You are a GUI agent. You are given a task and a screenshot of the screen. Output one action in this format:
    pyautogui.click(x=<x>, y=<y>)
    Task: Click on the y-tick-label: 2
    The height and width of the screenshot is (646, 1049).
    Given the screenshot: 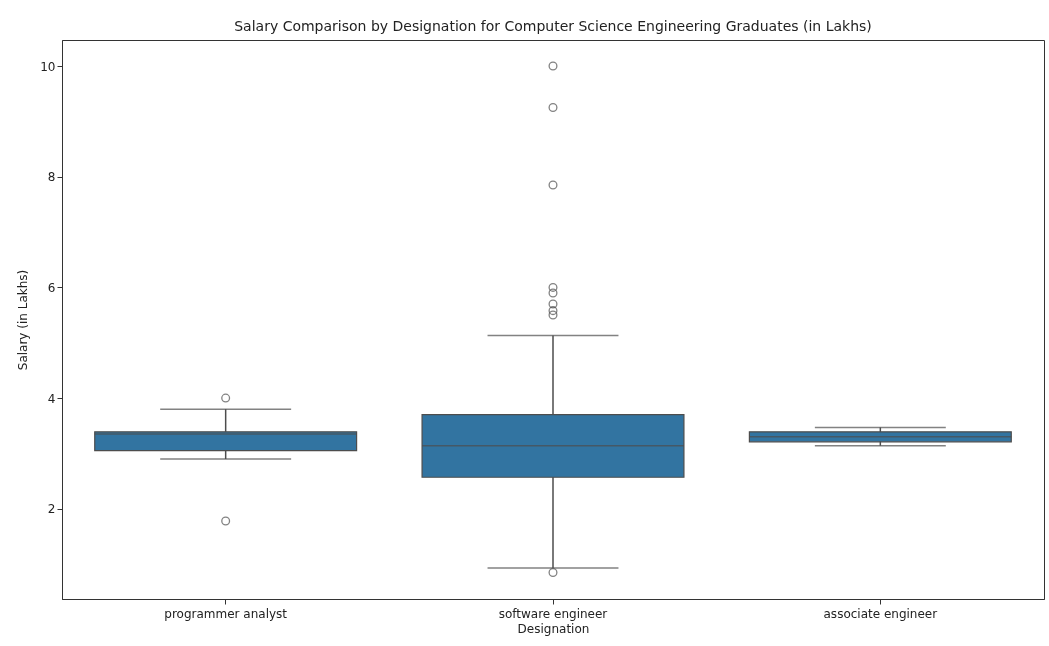 What is the action you would take?
    pyautogui.click(x=51, y=509)
    